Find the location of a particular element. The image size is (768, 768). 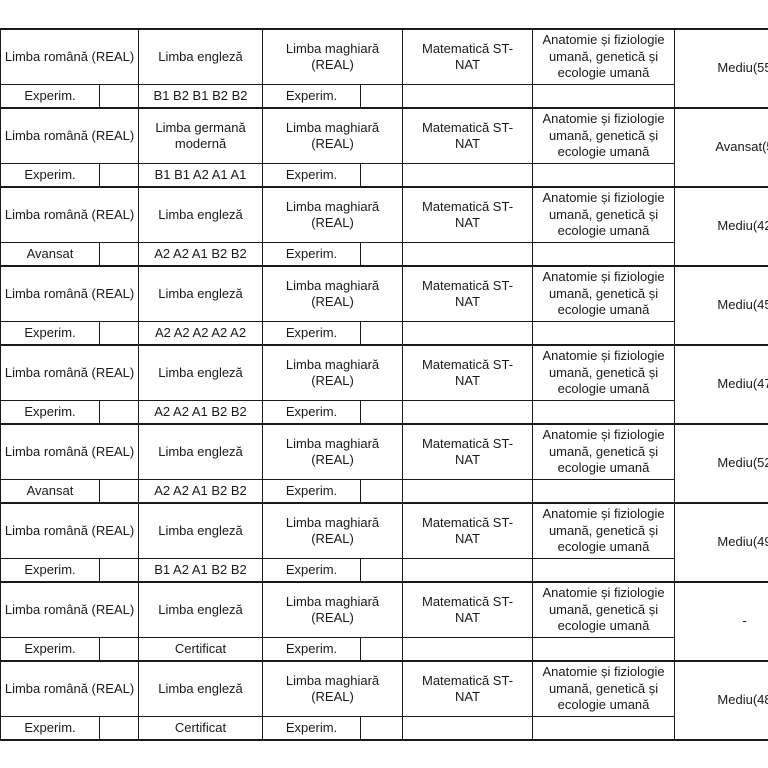

cell-average: Mediu(52 is located at coordinates (721, 463).